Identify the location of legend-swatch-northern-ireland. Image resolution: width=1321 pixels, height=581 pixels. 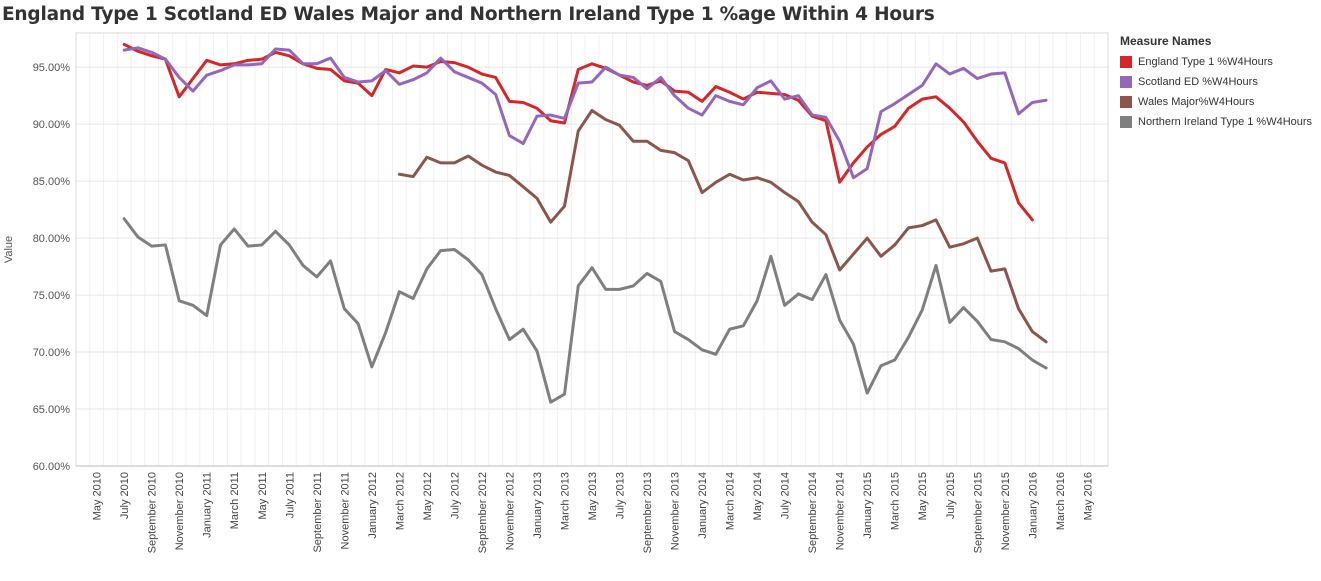
(1126, 122).